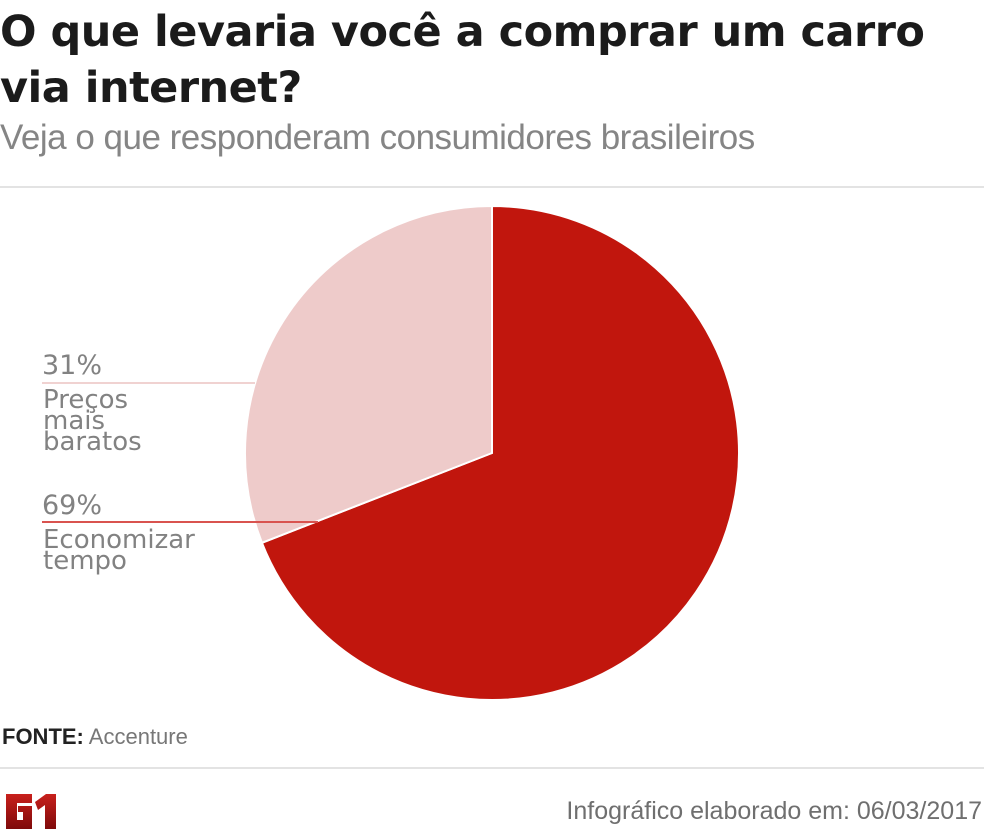  Describe the element at coordinates (119, 540) in the screenshot. I see `label-line: Economizar` at that location.